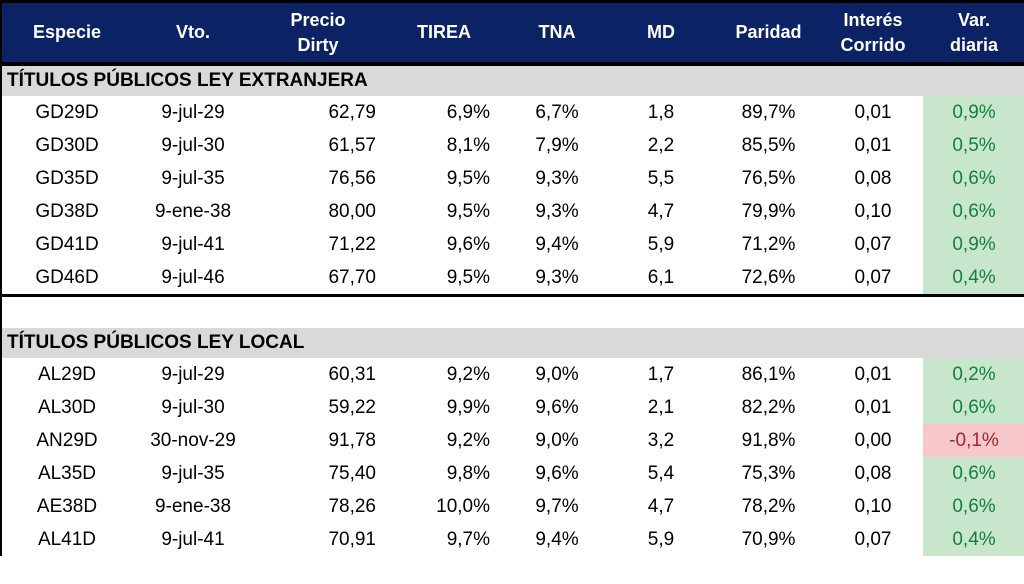 This screenshot has width=1024, height=584. Describe the element at coordinates (66, 539) in the screenshot. I see `cell-especie: AL41D` at that location.